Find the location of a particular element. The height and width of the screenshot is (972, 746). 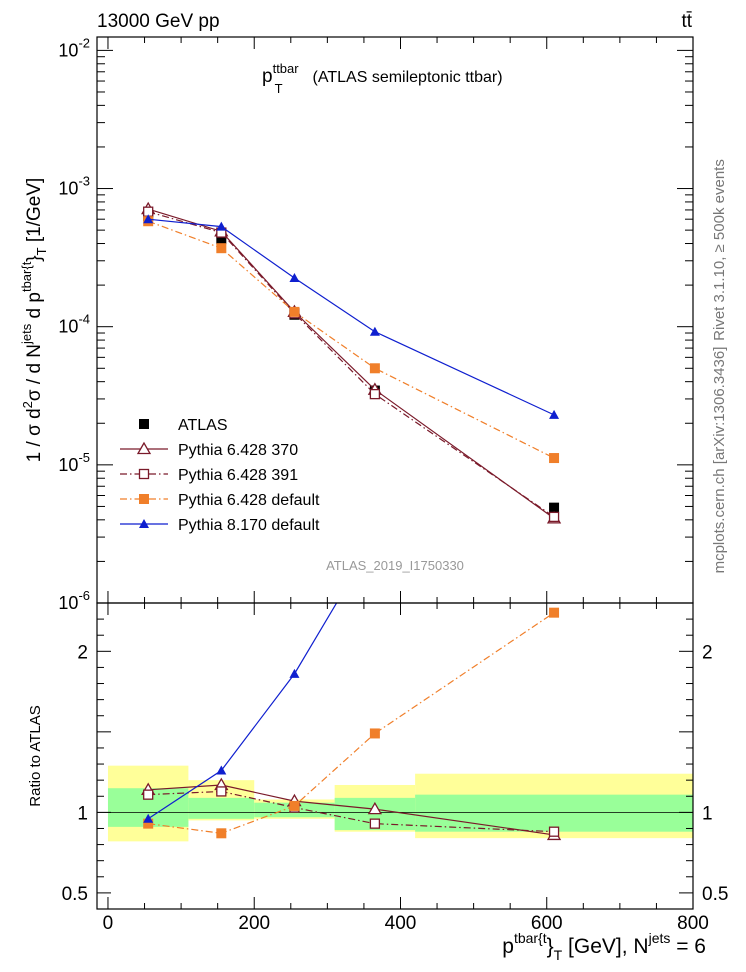

legend-item-1: Pythia 6.428 370 is located at coordinates (209, 450).